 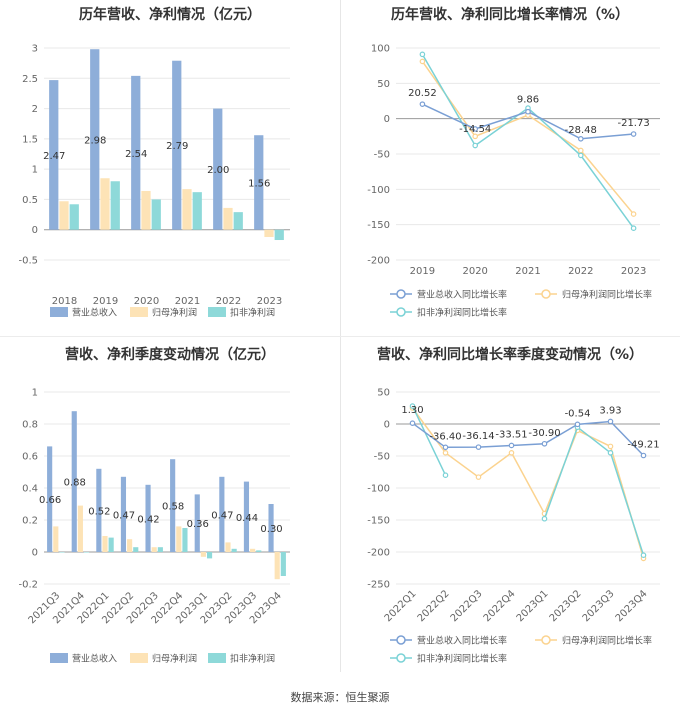 What do you see at coordinates (462, 659) in the screenshot?
I see `legend-label: 扣非净利润同比增长率` at bounding box center [462, 659].